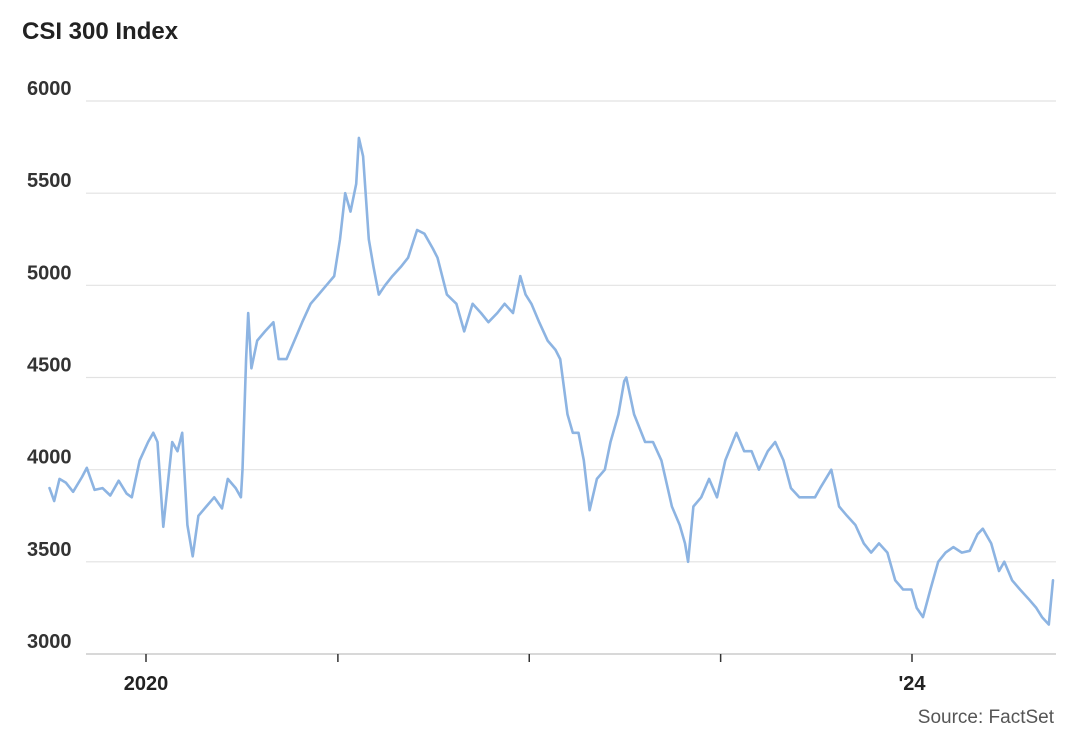 The image size is (1080, 752). I want to click on y-tick-label: 5500, so click(49, 181).